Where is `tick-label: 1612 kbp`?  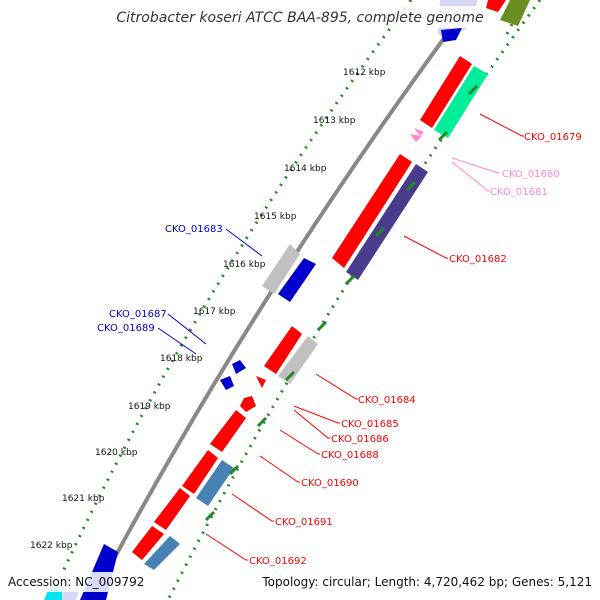 tick-label: 1612 kbp is located at coordinates (364, 73).